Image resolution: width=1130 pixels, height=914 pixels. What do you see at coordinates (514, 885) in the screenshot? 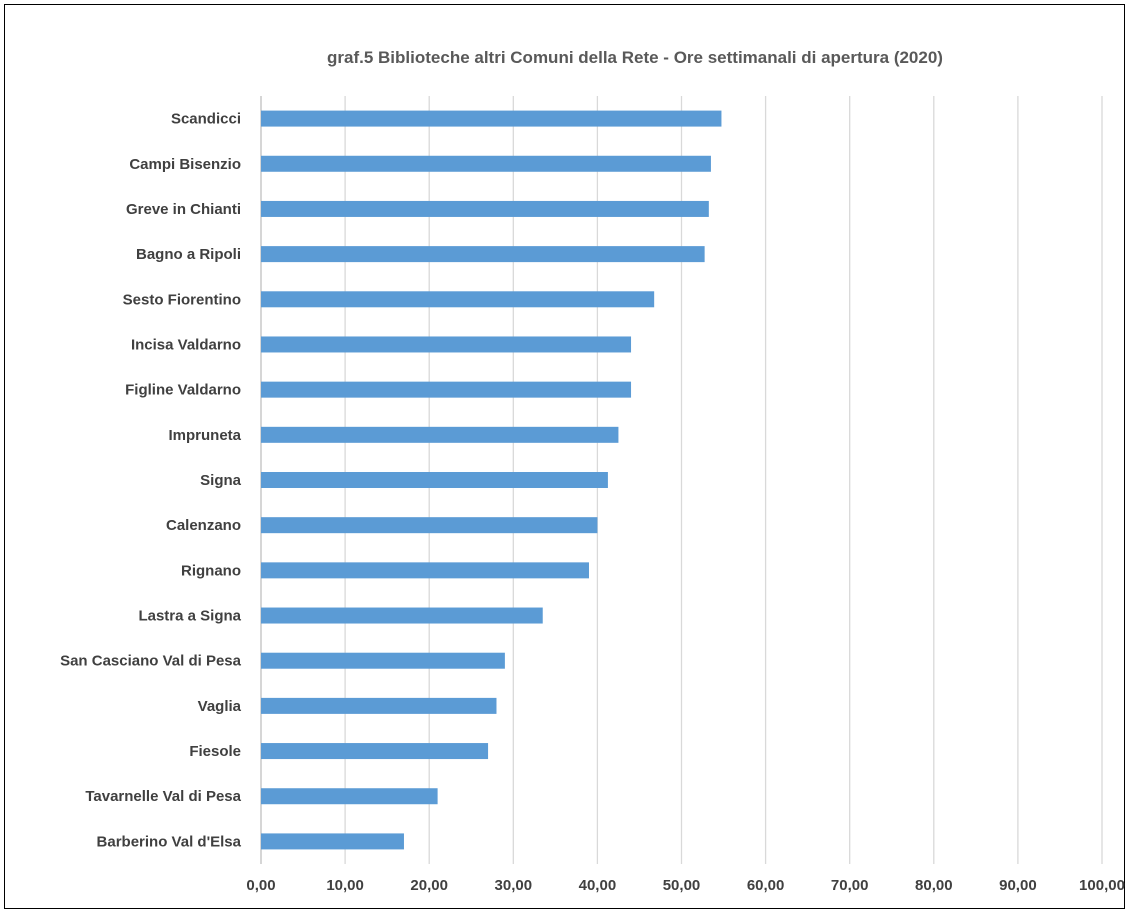
I see `x-tick-label: 30,00` at bounding box center [514, 885].